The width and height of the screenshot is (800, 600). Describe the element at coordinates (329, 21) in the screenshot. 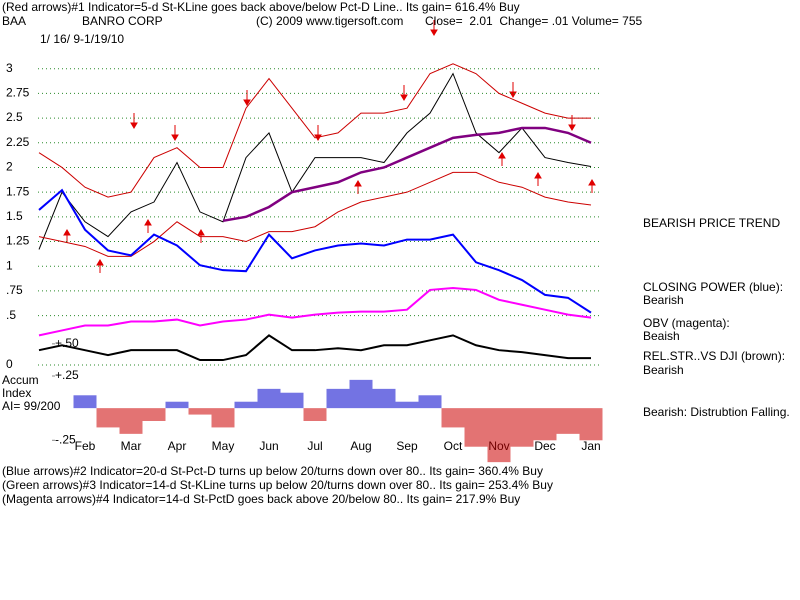

I see `copyright: (C) 2009 www.tigersoft.com` at that location.